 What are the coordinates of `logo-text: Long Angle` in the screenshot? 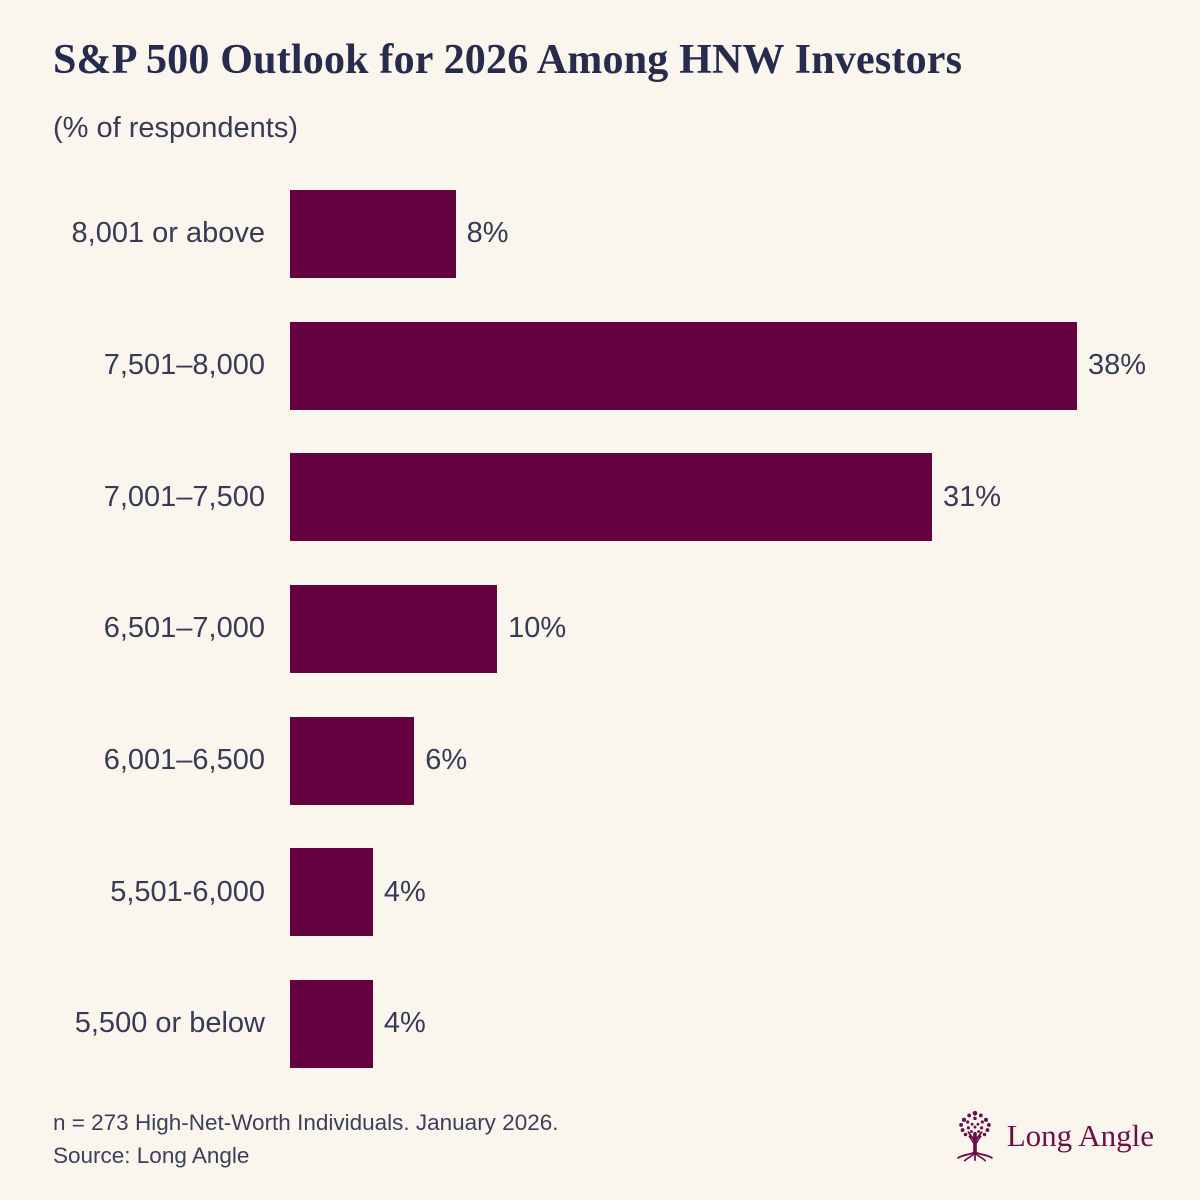 It's located at (1080, 1135).